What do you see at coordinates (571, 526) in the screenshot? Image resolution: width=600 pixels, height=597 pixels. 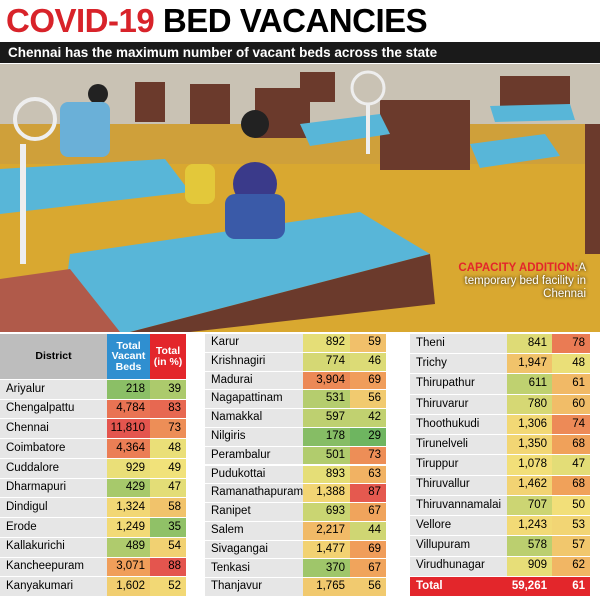 I see `vacancy-pct: 53` at bounding box center [571, 526].